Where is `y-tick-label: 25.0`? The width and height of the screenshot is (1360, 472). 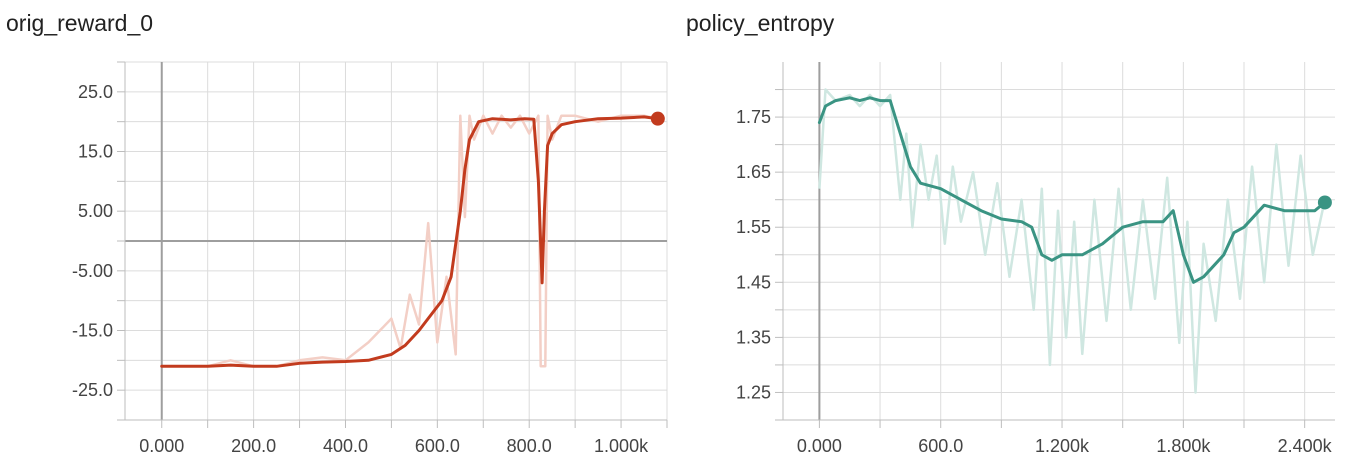 y-tick-label: 25.0 is located at coordinates (95, 92).